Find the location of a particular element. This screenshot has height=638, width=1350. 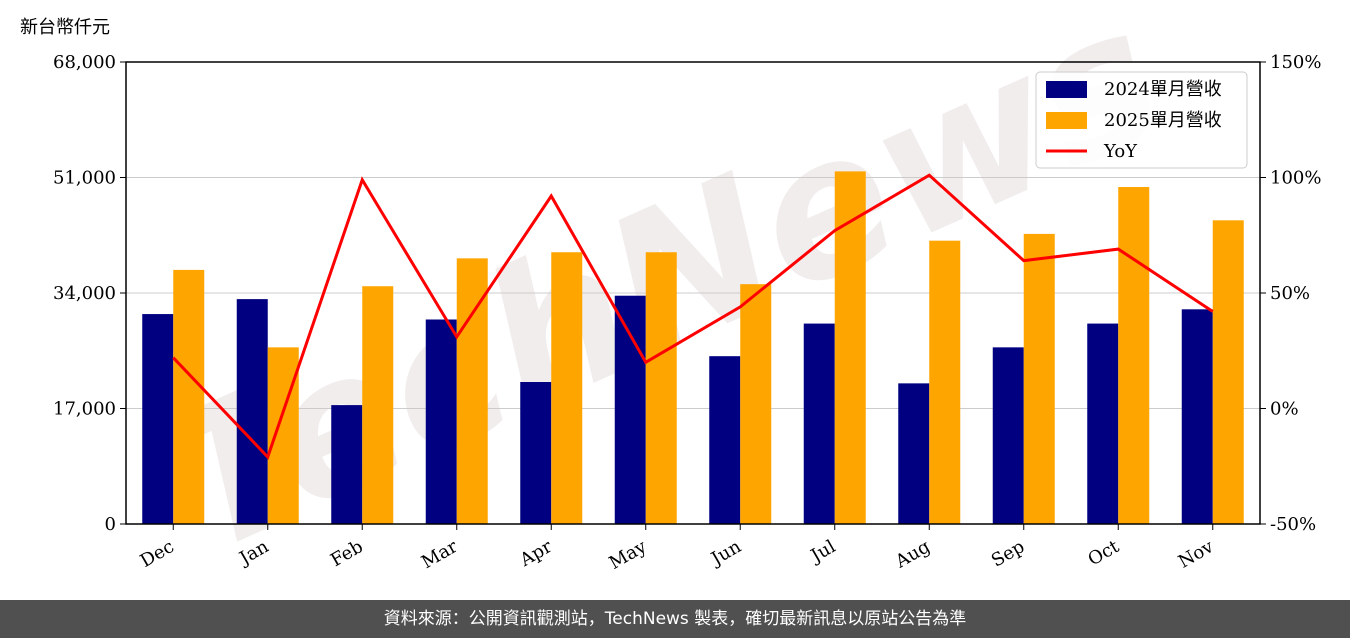

bar-2024-may is located at coordinates (630, 409).